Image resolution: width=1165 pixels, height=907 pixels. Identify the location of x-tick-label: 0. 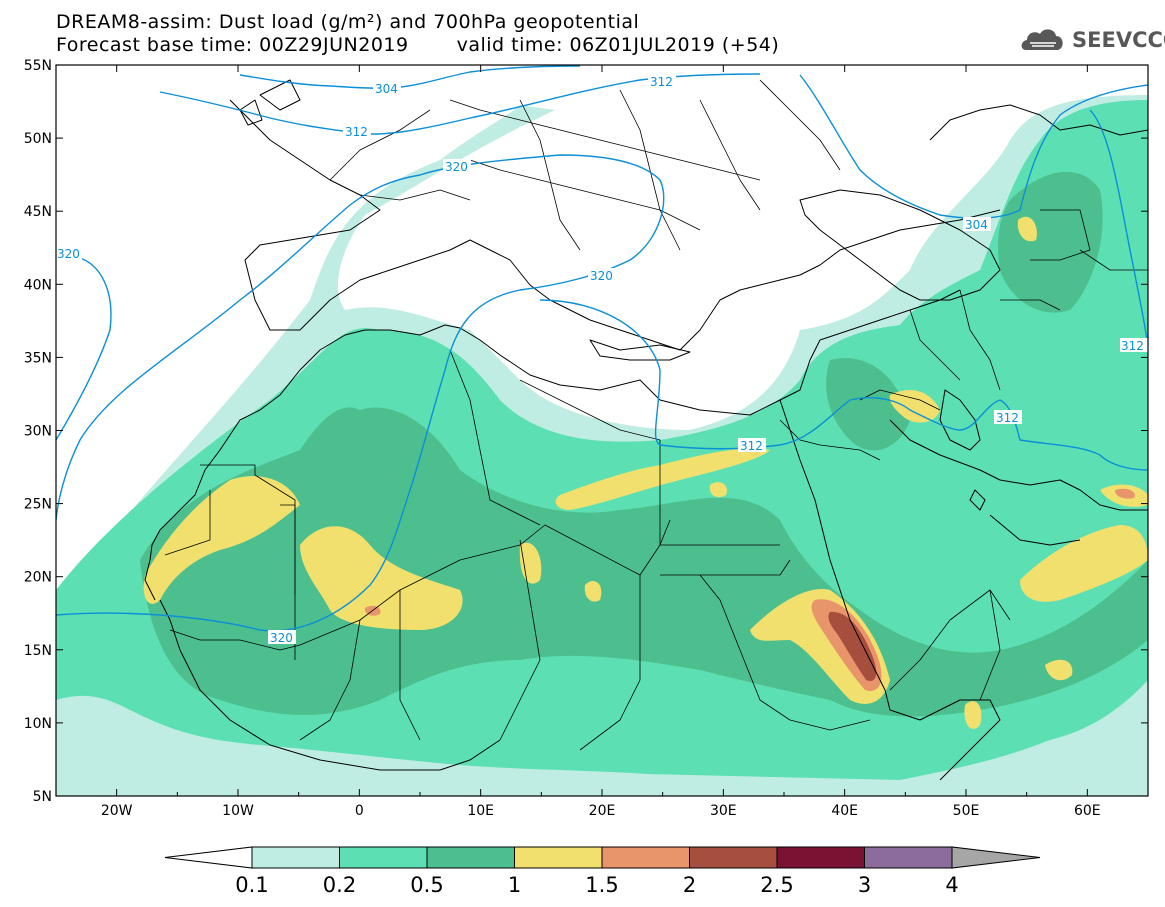
(359, 811).